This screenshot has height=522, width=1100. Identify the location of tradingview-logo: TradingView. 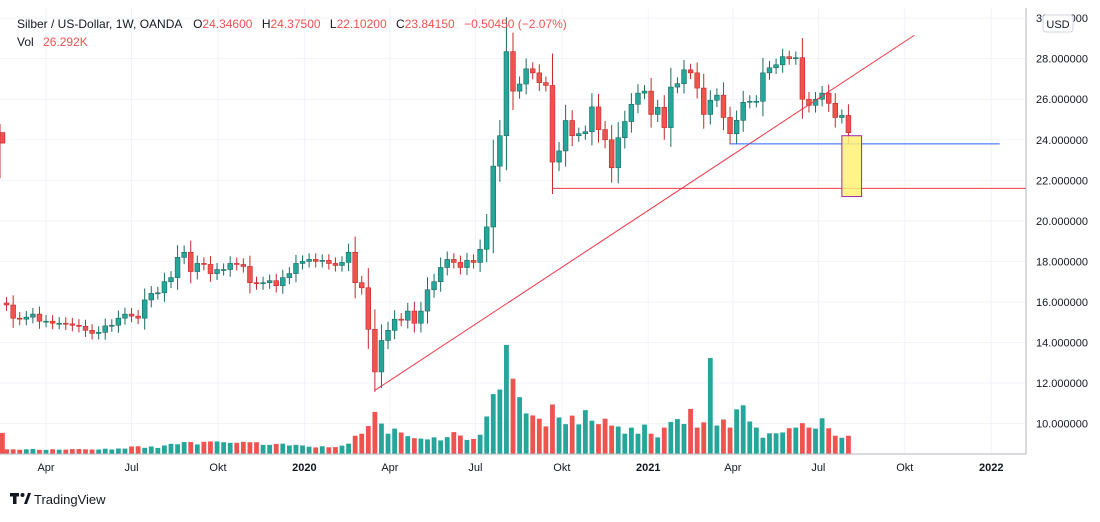
(58, 499).